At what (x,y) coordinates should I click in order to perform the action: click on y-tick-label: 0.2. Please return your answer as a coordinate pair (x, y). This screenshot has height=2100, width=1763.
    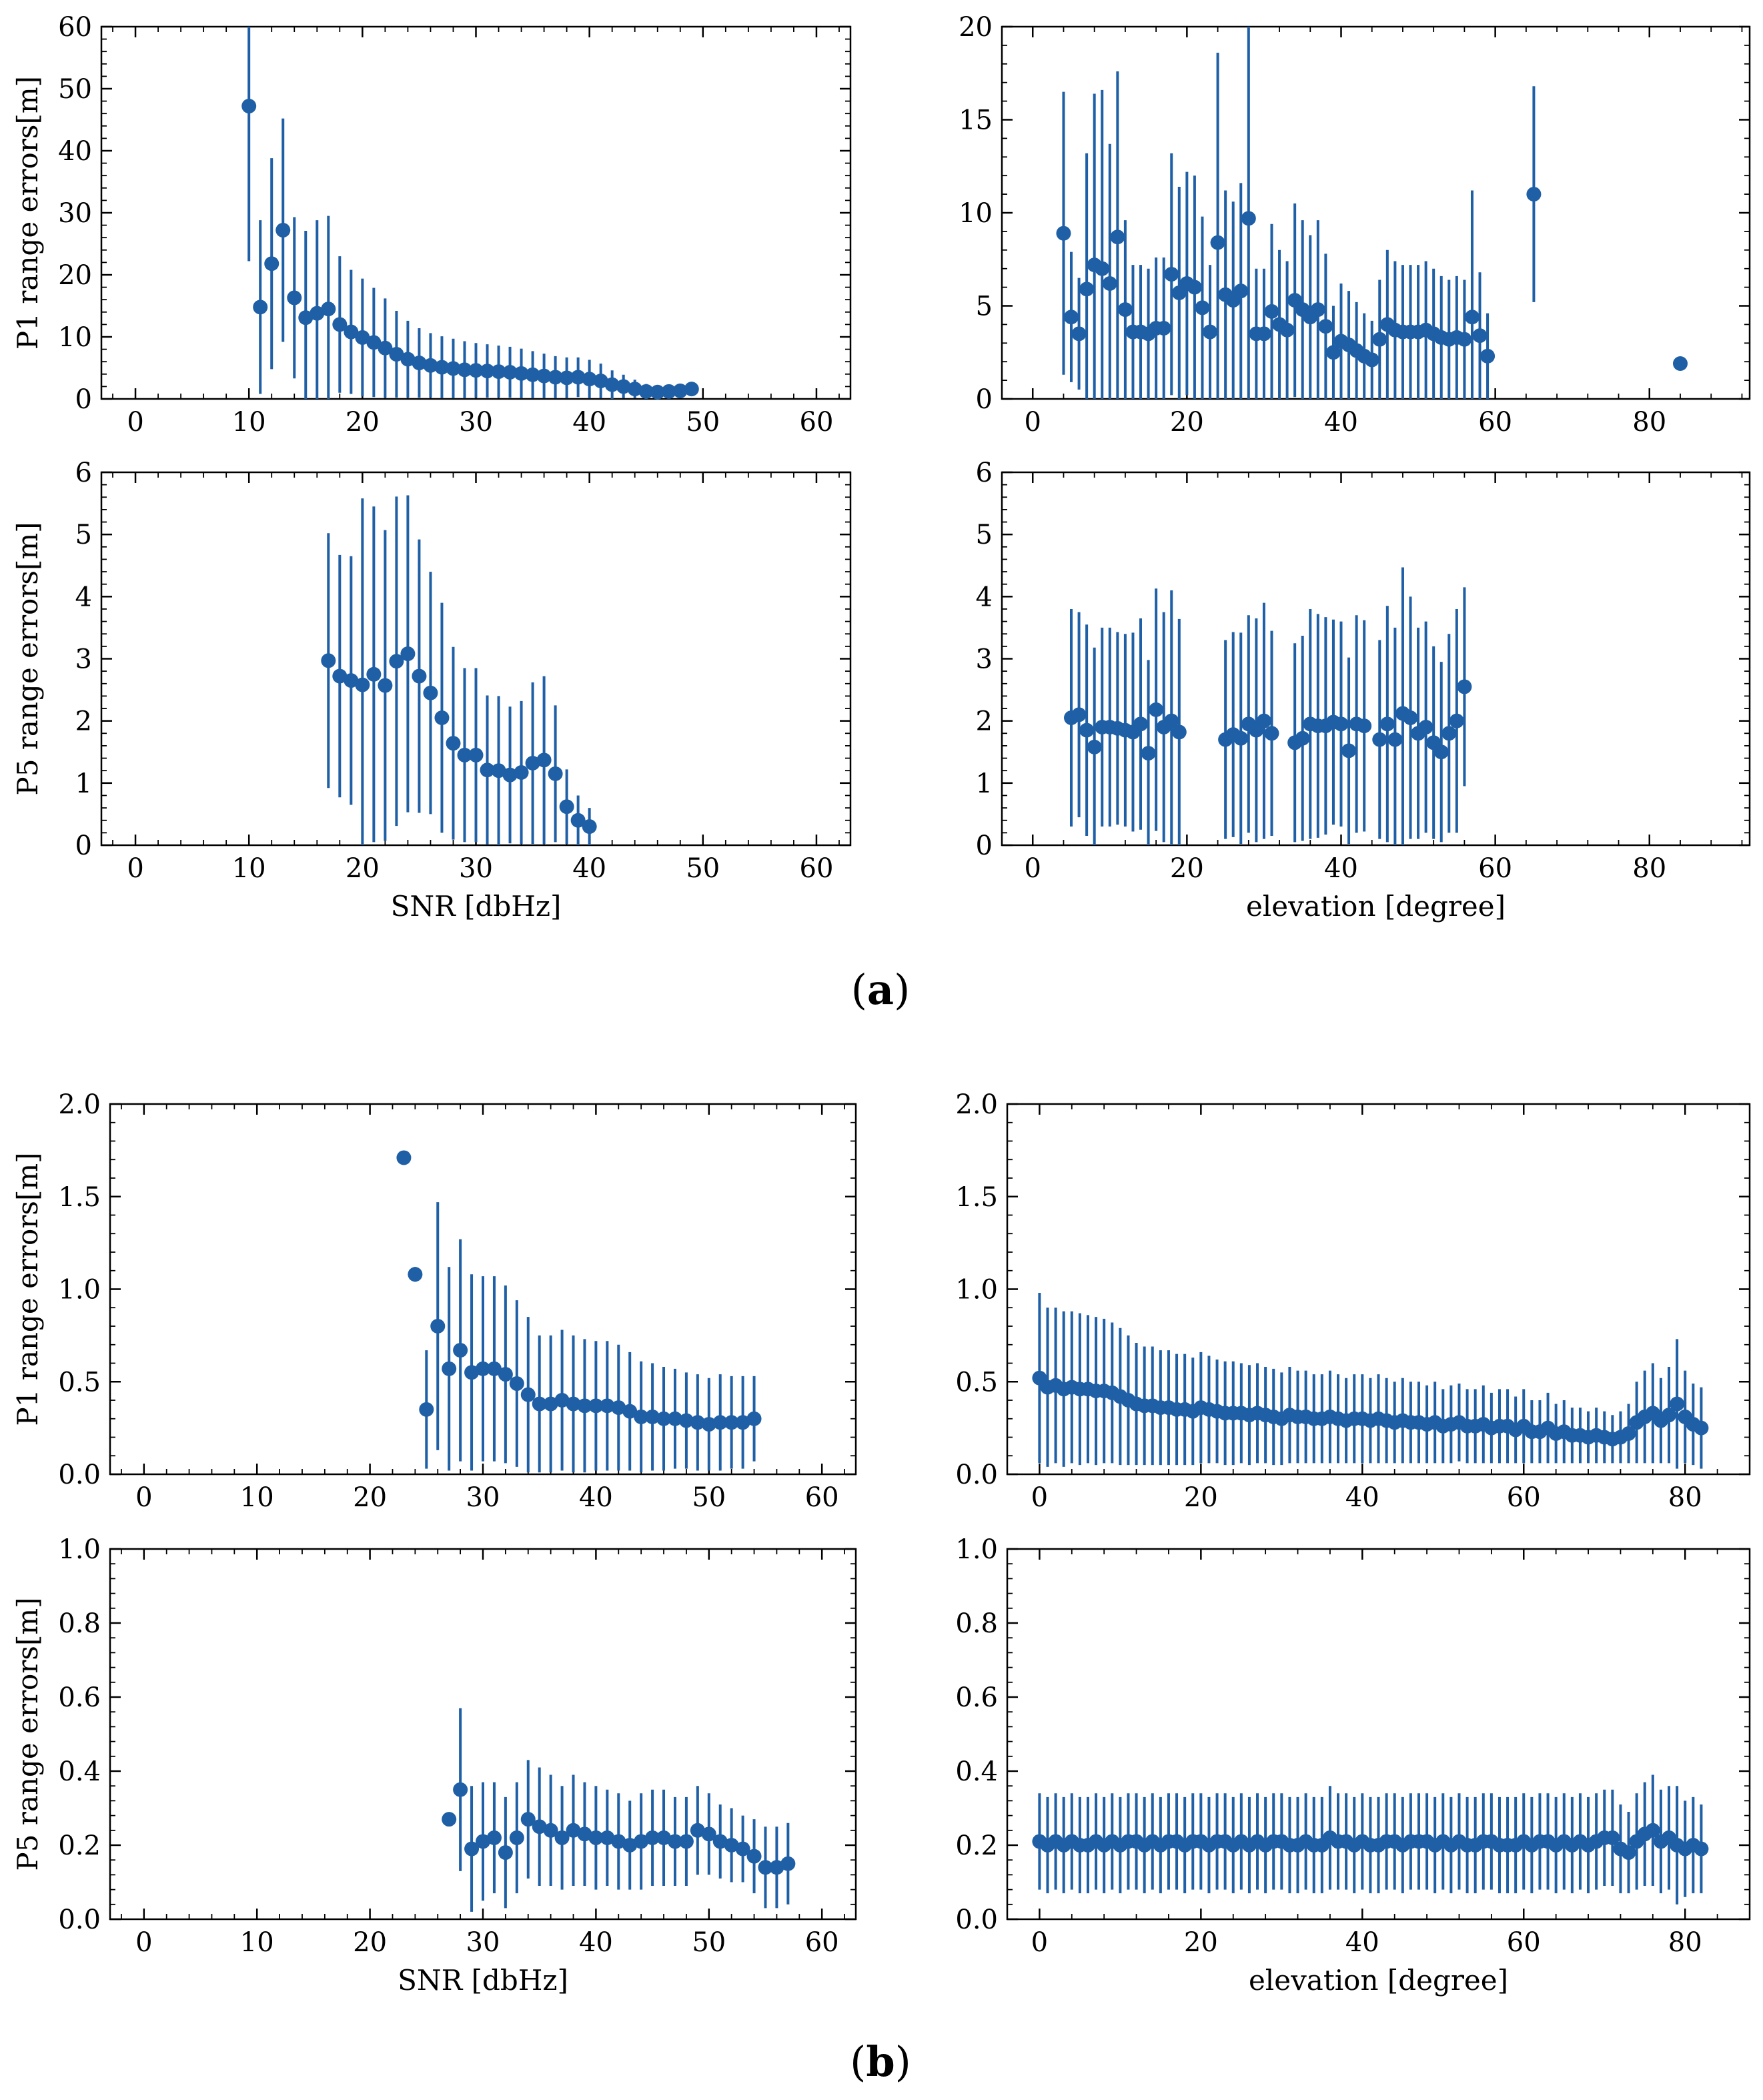
    Looking at the image, I should click on (976, 1845).